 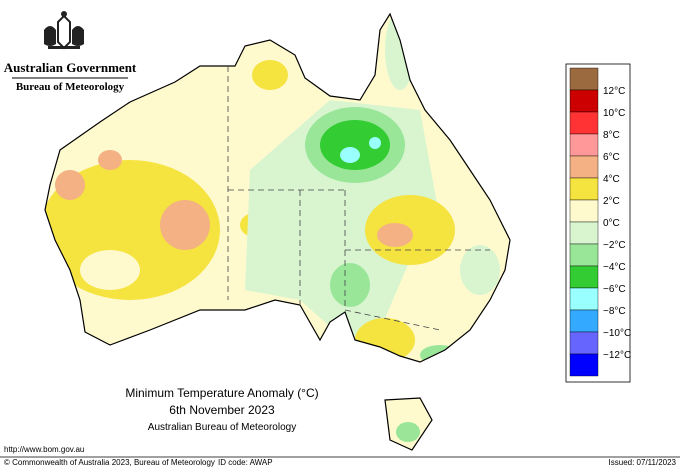 I want to click on url: http://www.bom.gov.au, so click(x=44, y=449).